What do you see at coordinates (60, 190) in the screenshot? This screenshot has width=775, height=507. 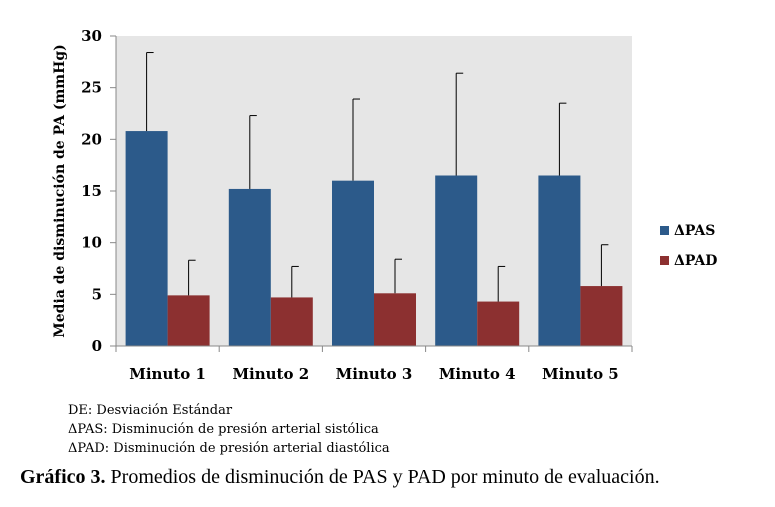 I see `y-axis-label: Media de disminución de PA (mmHg)` at bounding box center [60, 190].